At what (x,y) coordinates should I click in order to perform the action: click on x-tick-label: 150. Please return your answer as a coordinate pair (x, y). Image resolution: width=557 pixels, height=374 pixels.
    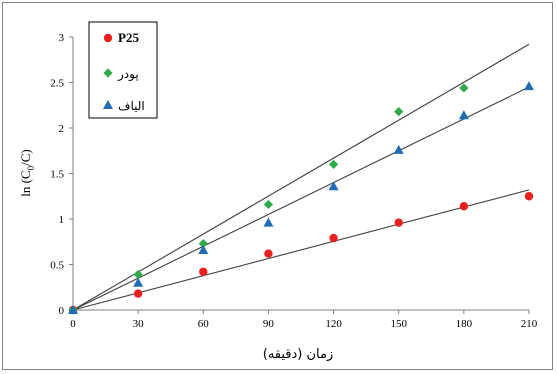
    Looking at the image, I should click on (398, 324).